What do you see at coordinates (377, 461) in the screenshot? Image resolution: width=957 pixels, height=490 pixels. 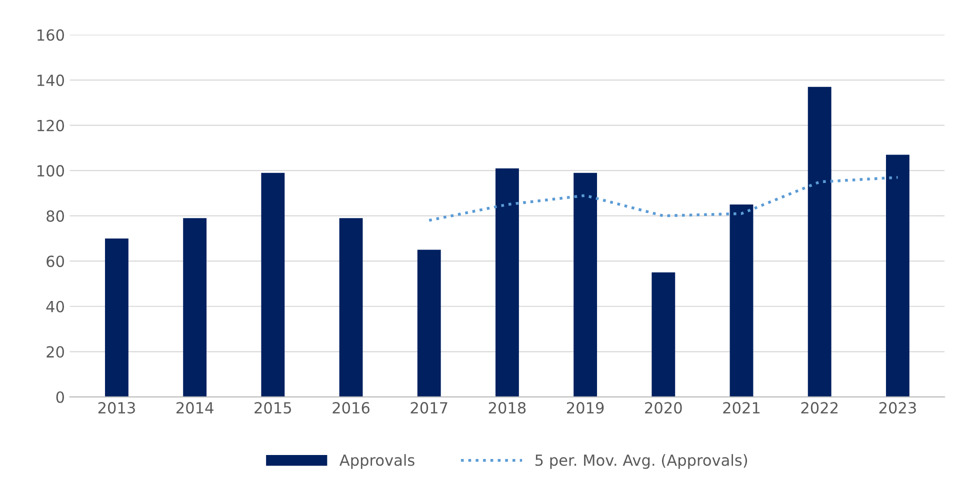 I see `legend-label: Approvals` at bounding box center [377, 461].